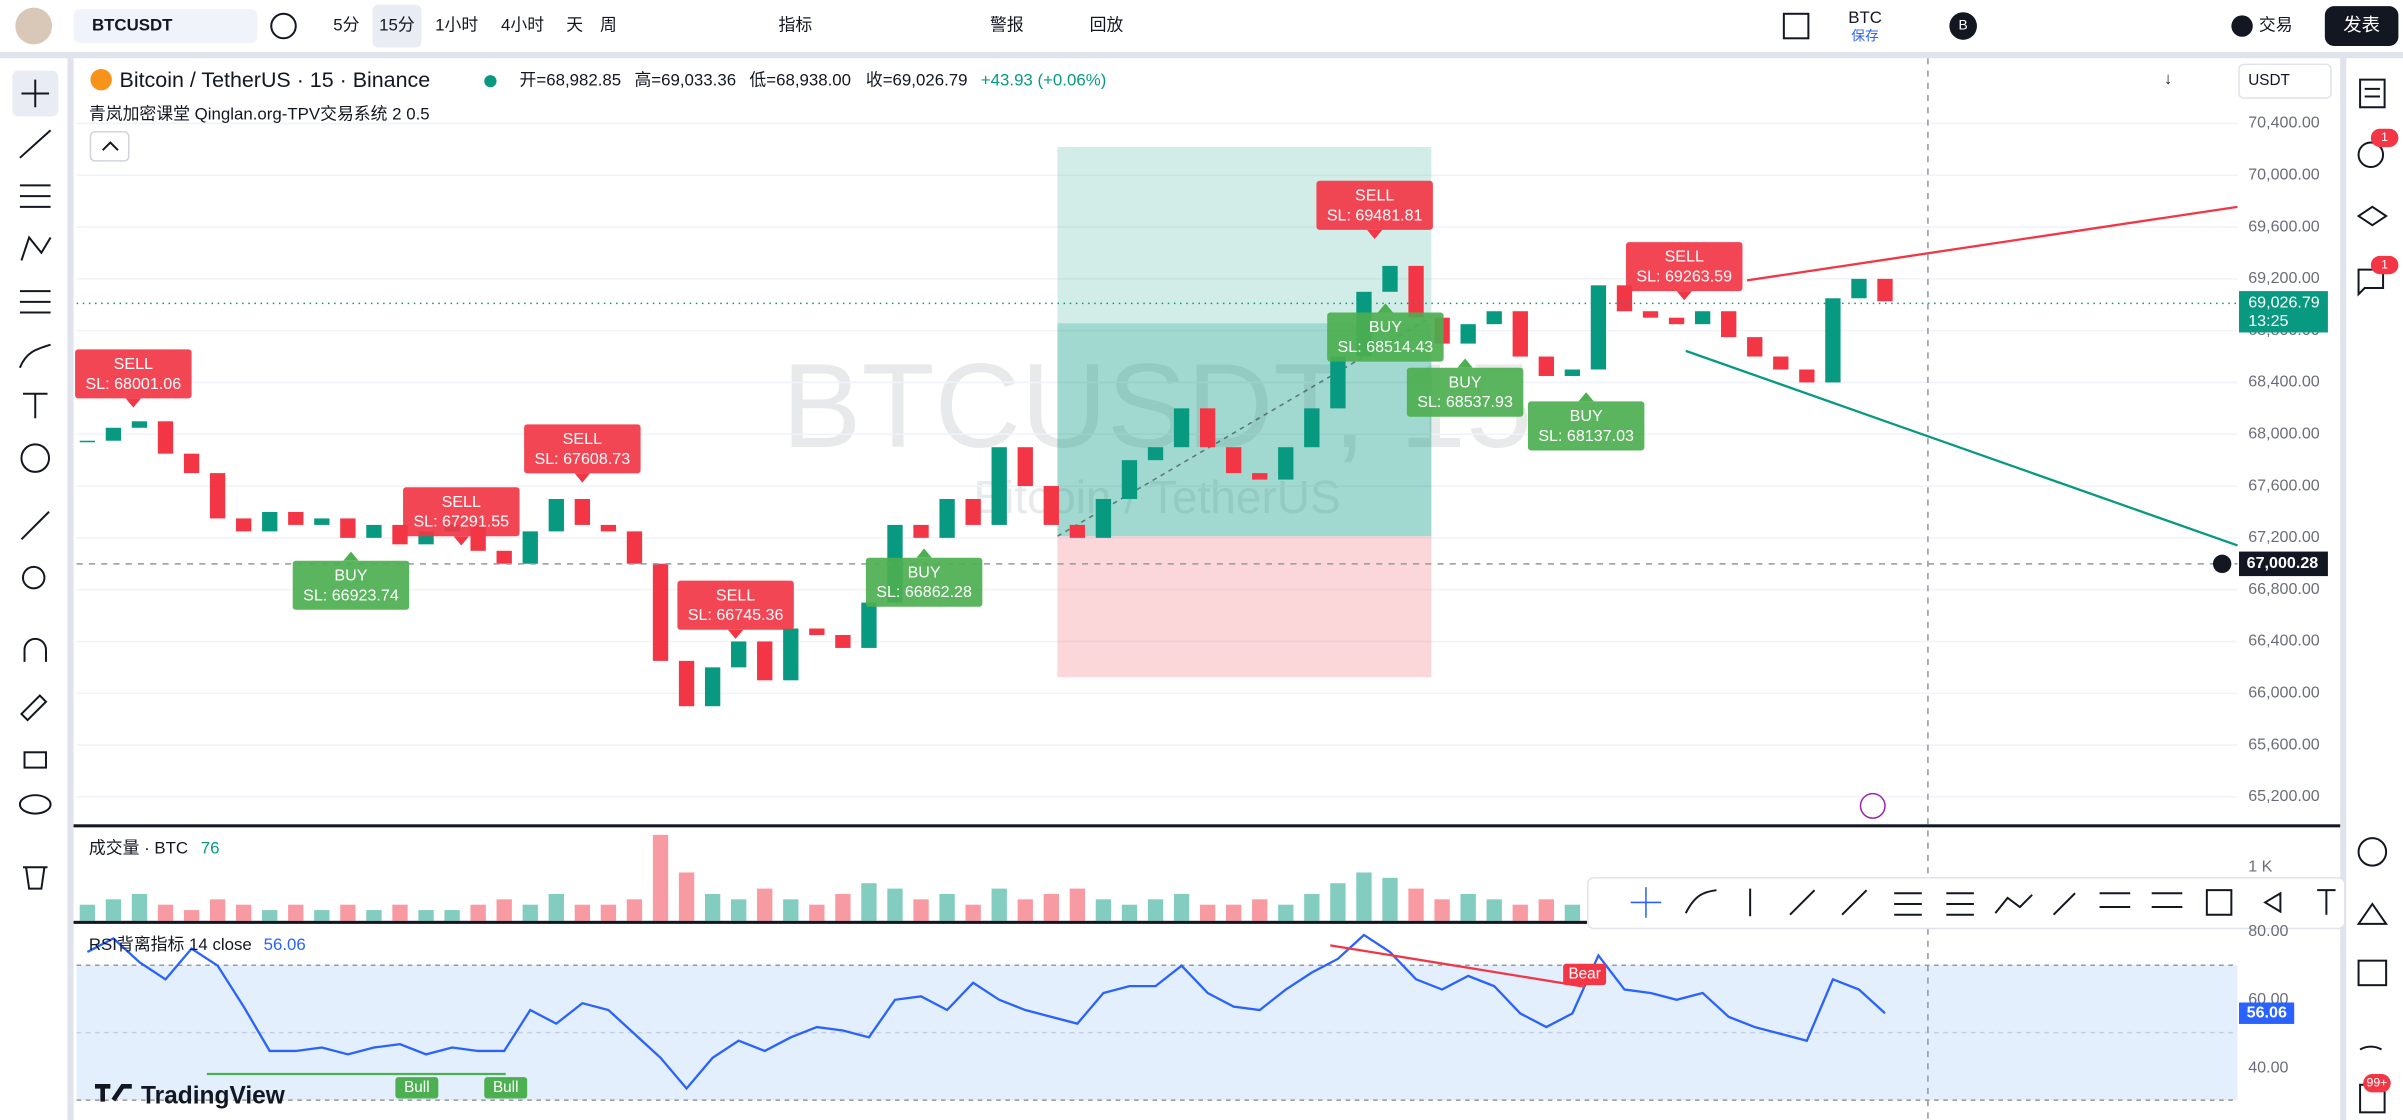  What do you see at coordinates (417, 1087) in the screenshot?
I see `divergence-label: Bull` at bounding box center [417, 1087].